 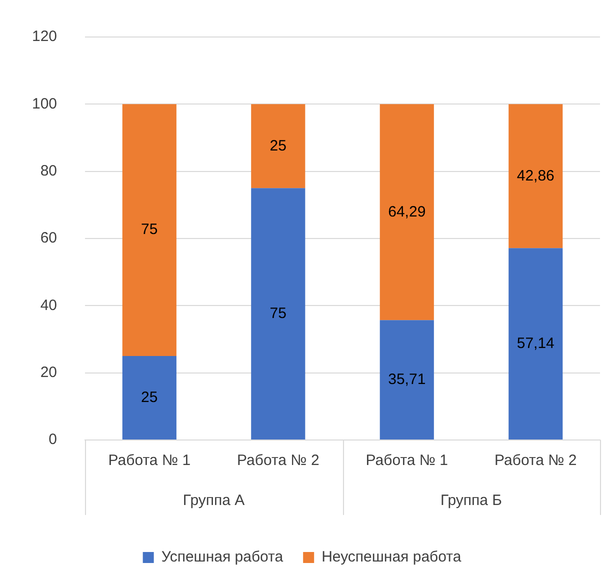 I want to click on data-label: 64,29, so click(x=407, y=211).